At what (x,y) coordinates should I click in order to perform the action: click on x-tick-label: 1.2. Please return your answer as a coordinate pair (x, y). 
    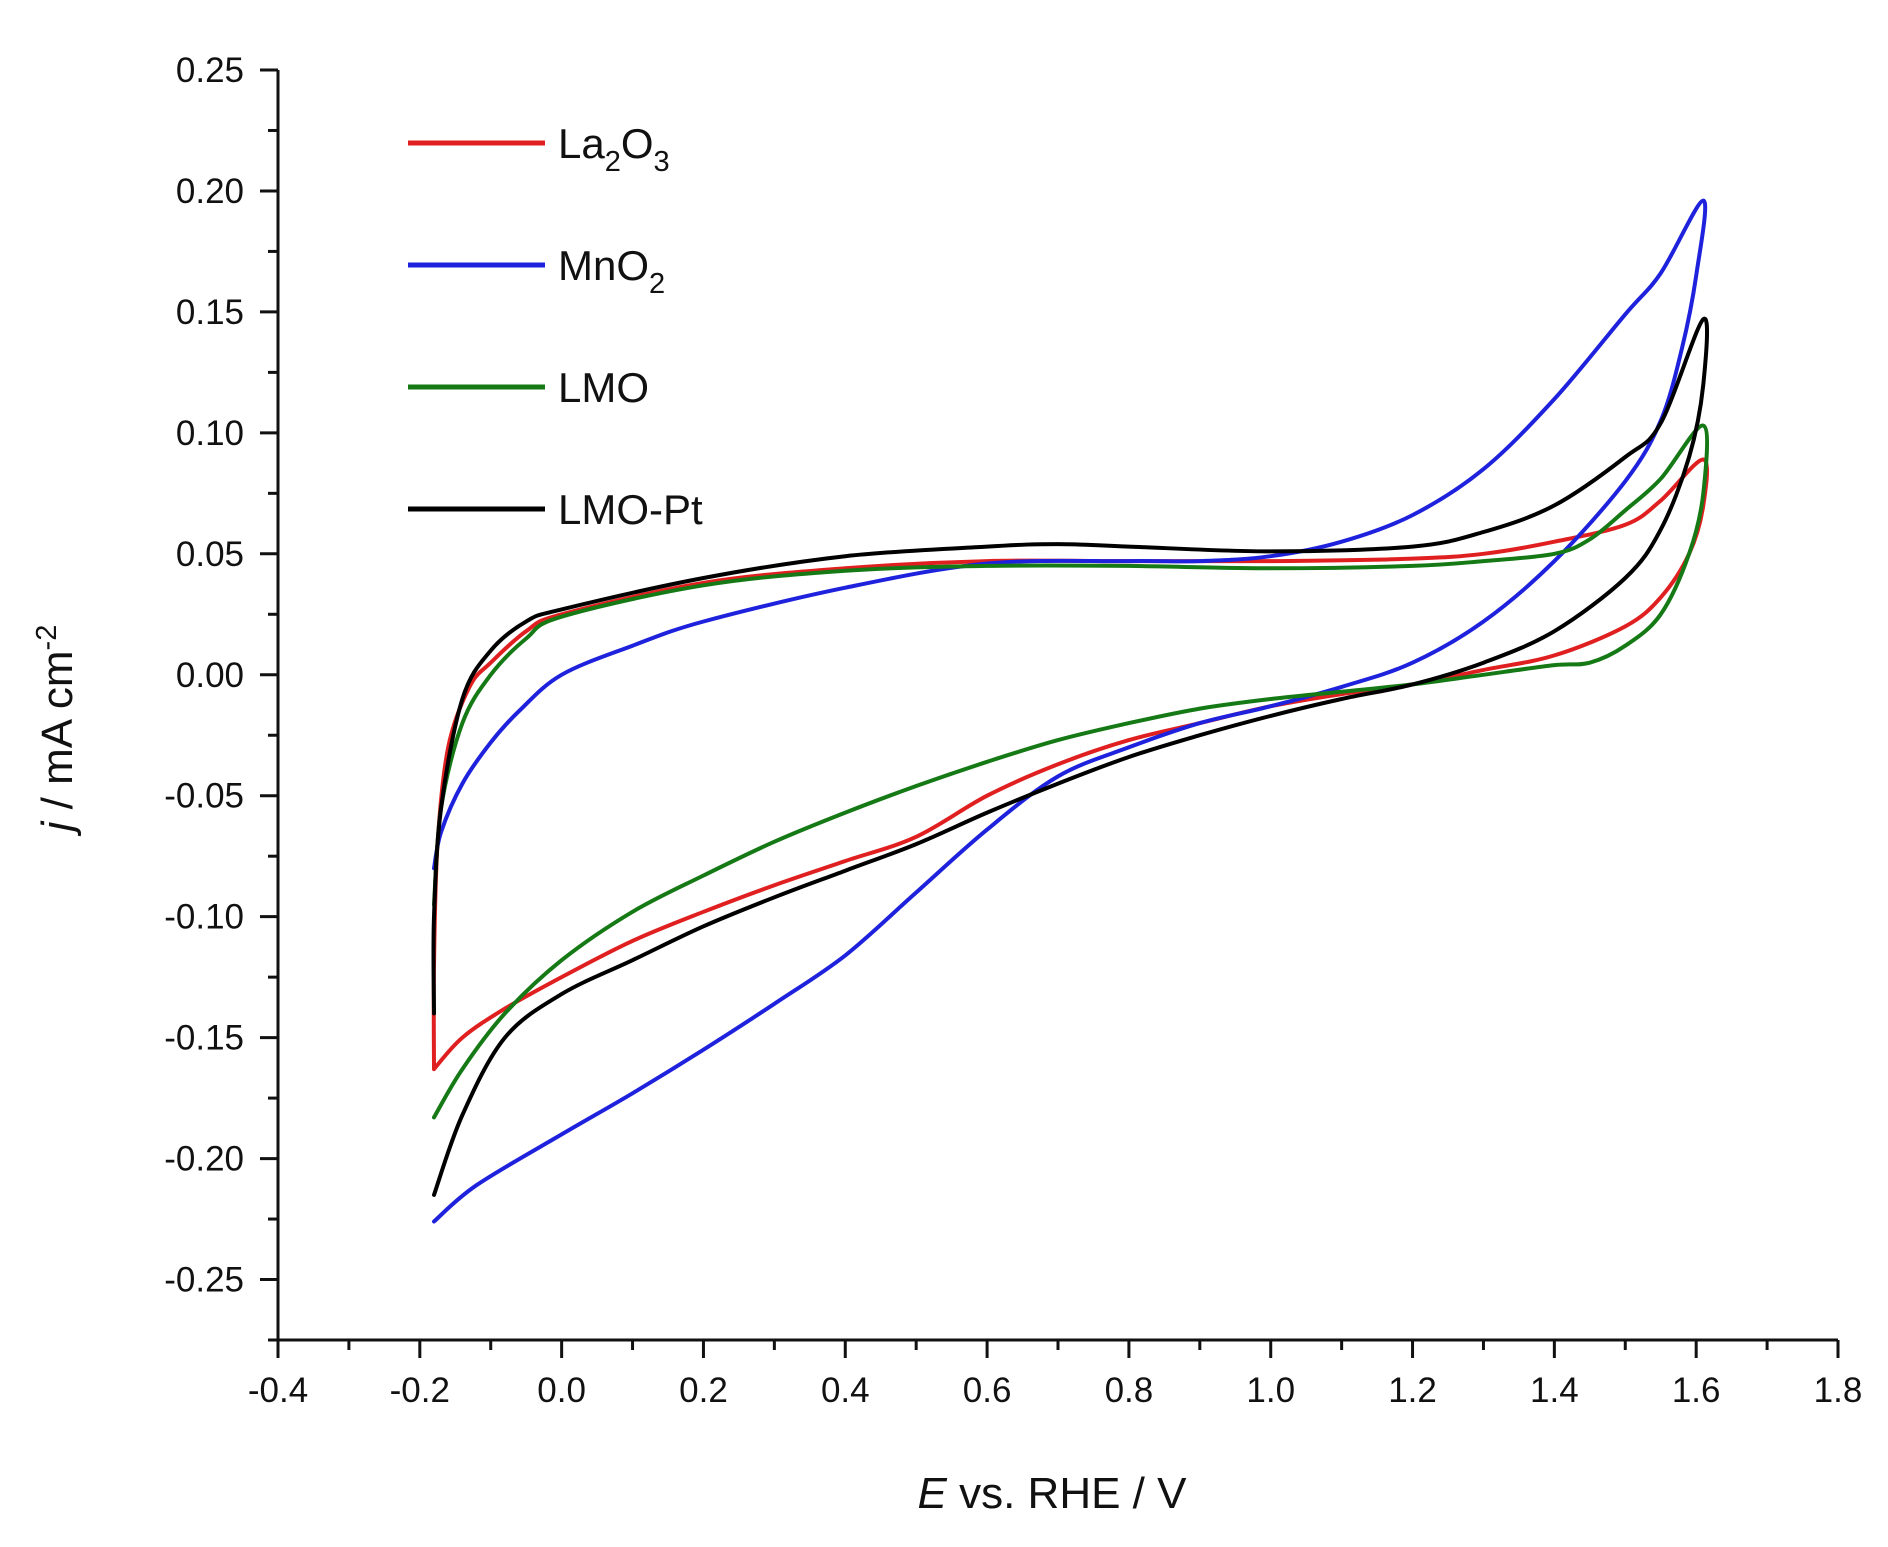
    Looking at the image, I should click on (1412, 1390).